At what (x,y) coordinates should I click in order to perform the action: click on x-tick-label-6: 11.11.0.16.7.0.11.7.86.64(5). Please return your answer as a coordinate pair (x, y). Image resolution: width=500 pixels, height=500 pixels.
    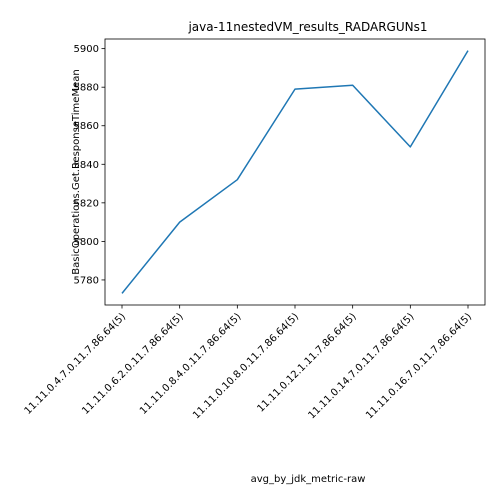
    Looking at the image, I should click on (419, 366).